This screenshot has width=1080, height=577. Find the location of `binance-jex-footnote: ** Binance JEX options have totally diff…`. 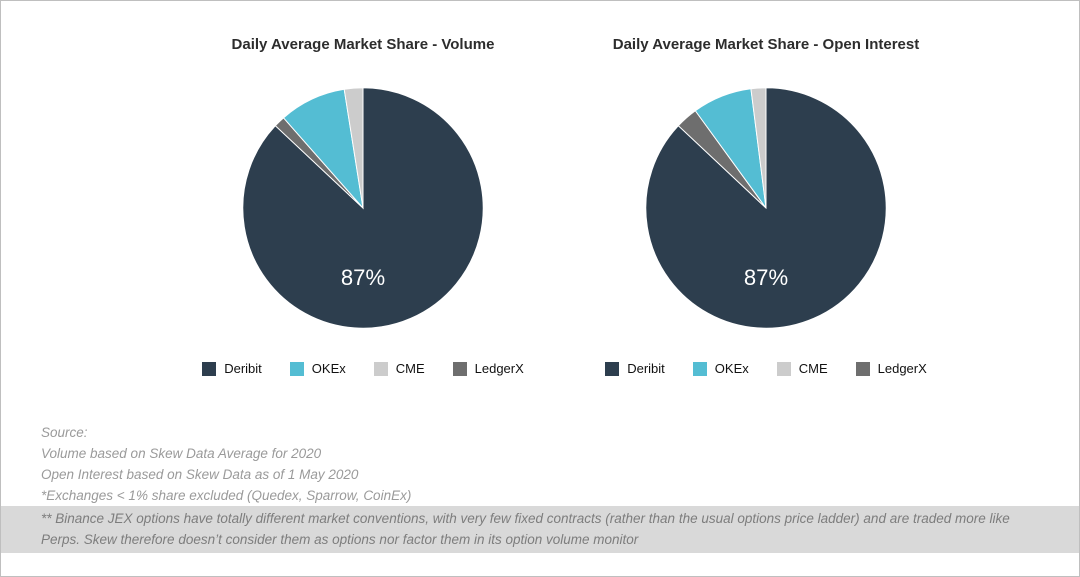

binance-jex-footnote: ** Binance JEX options have totally diff… is located at coordinates (525, 529).